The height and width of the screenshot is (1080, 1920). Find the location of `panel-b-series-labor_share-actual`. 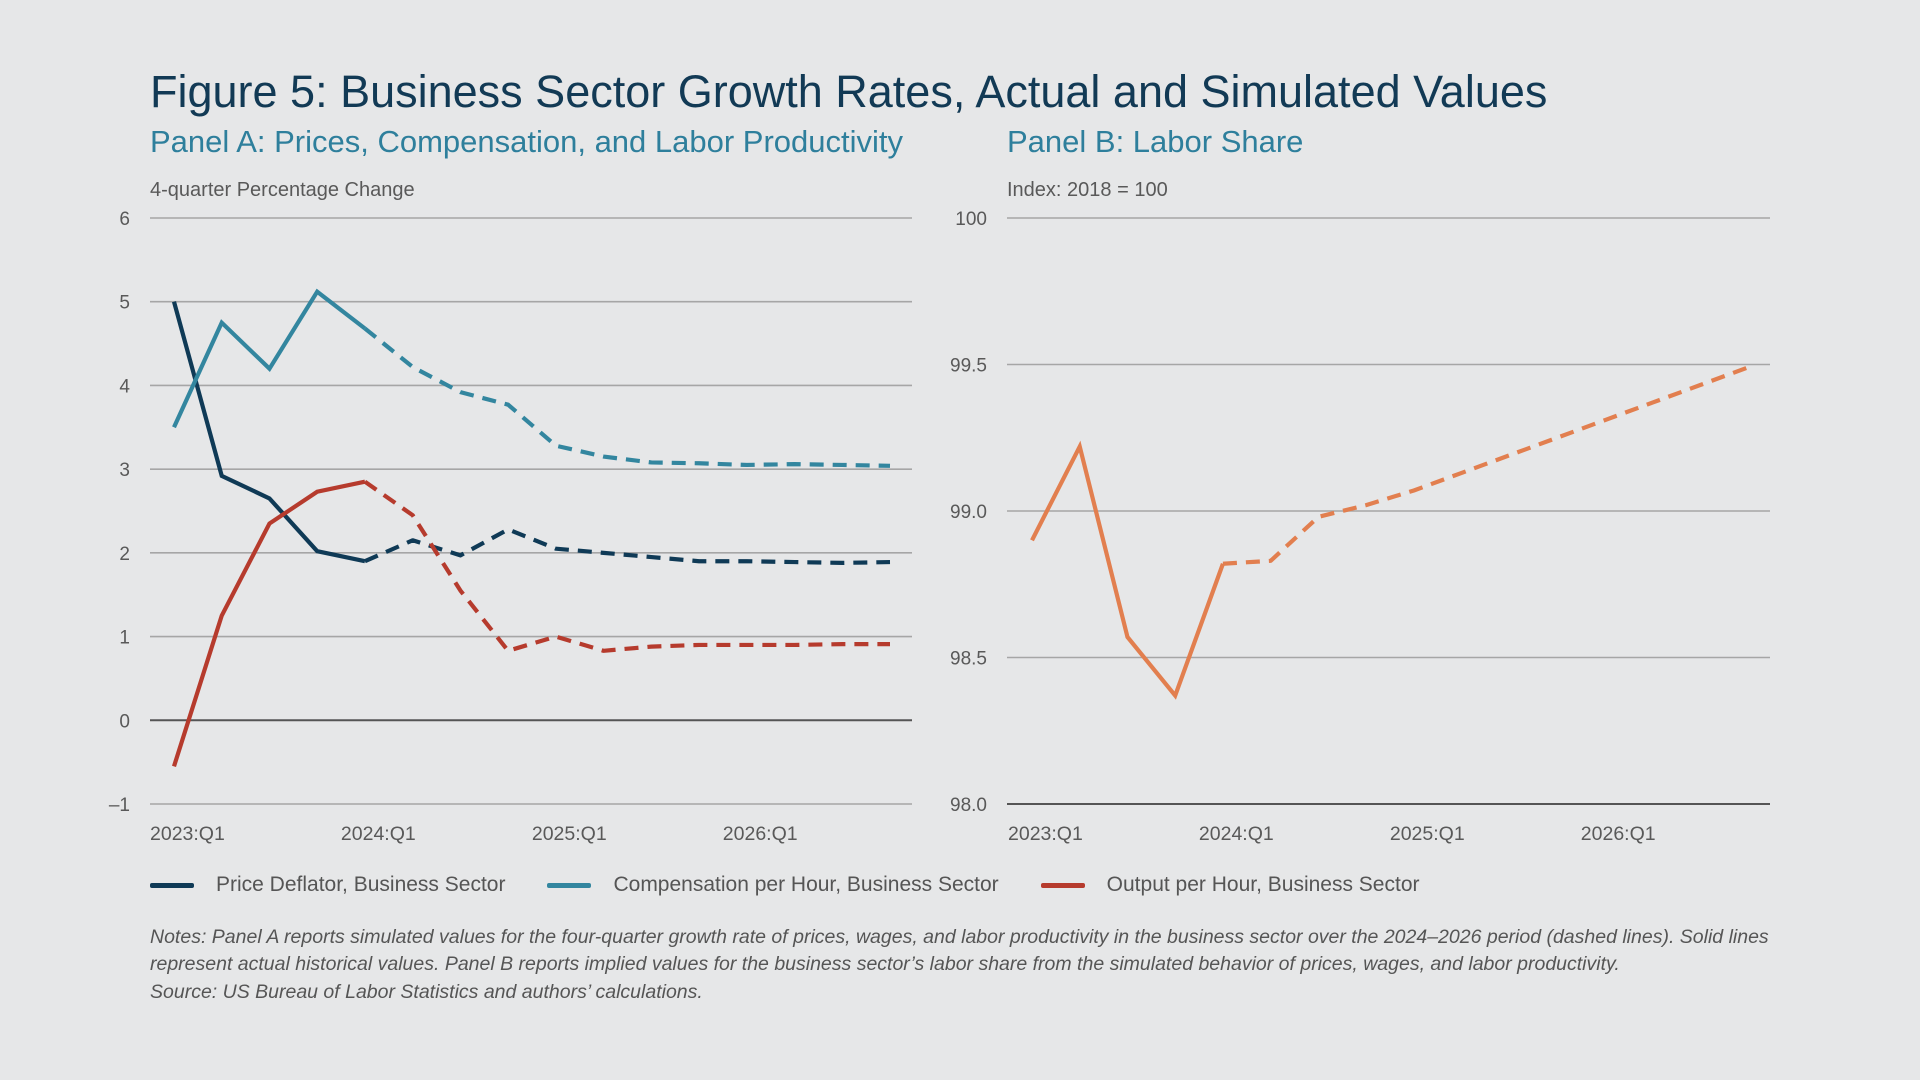

panel-b-series-labor_share-actual is located at coordinates (1127, 570).